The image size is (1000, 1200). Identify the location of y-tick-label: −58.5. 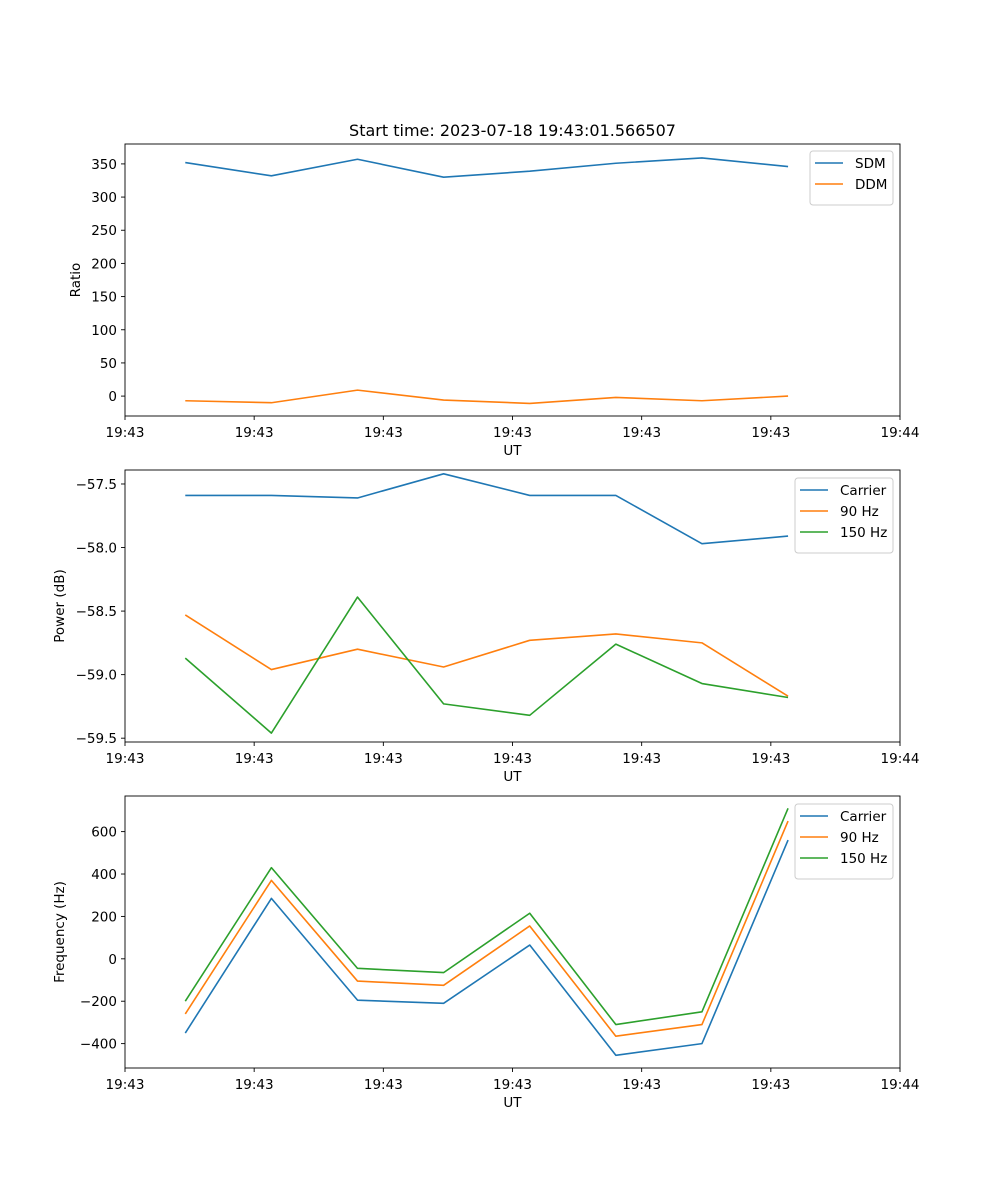
(96, 612).